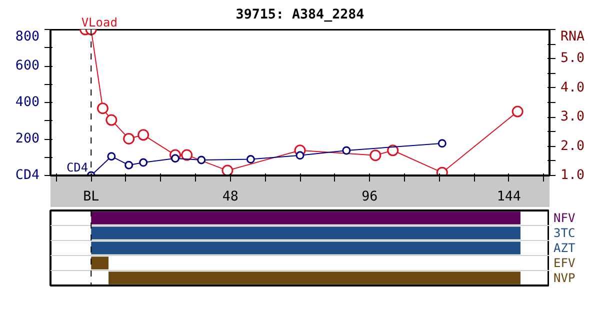 The width and height of the screenshot is (600, 334). What do you see at coordinates (27, 102) in the screenshot?
I see `y-tick-label: 400` at bounding box center [27, 102].